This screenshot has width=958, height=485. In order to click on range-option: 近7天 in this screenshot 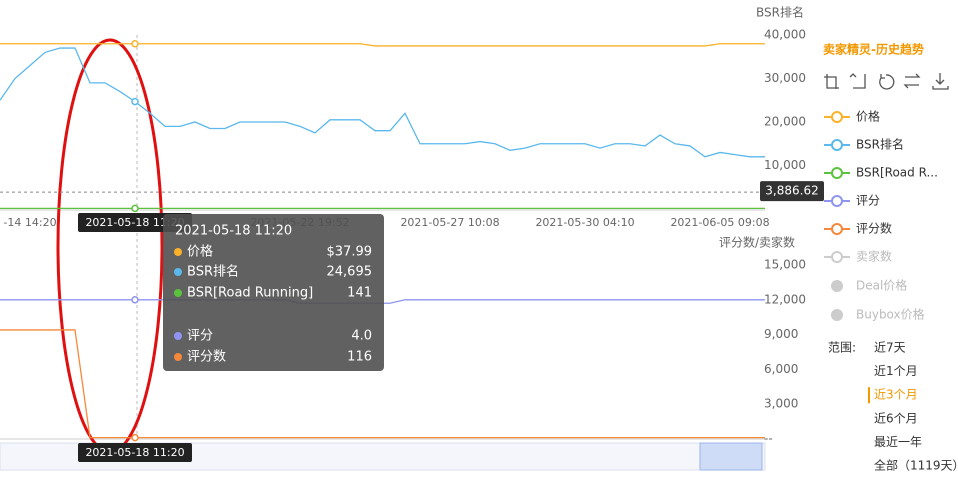, I will do `click(890, 348)`.